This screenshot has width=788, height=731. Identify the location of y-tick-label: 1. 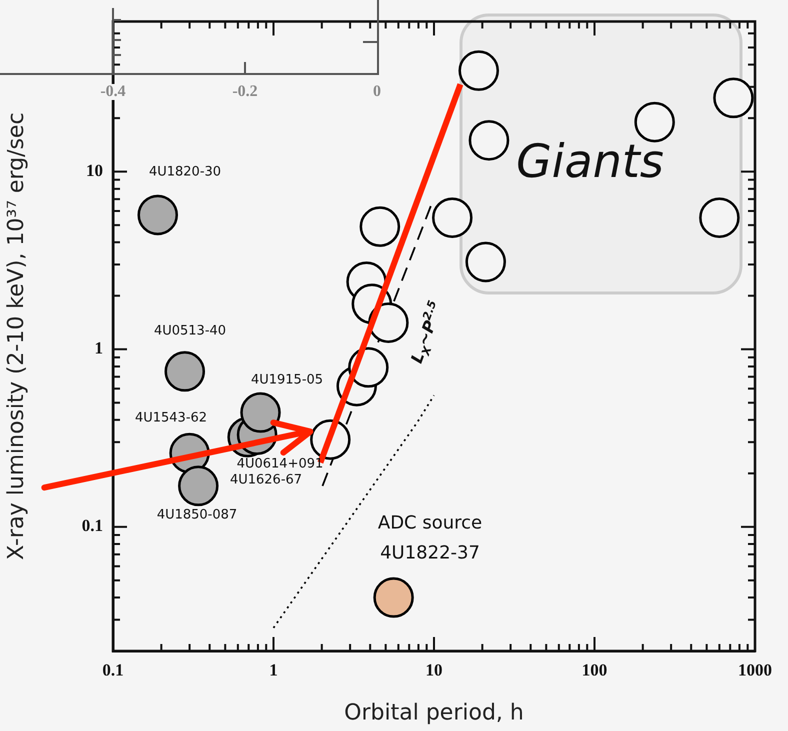
(98, 348).